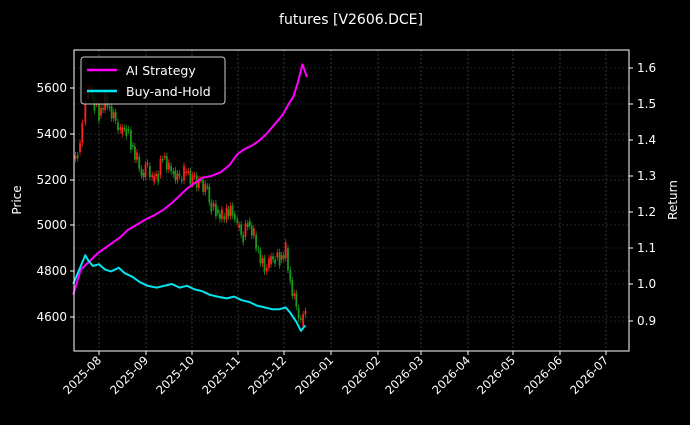  I want to click on x-tick-label: 2025-08, so click(82, 375).